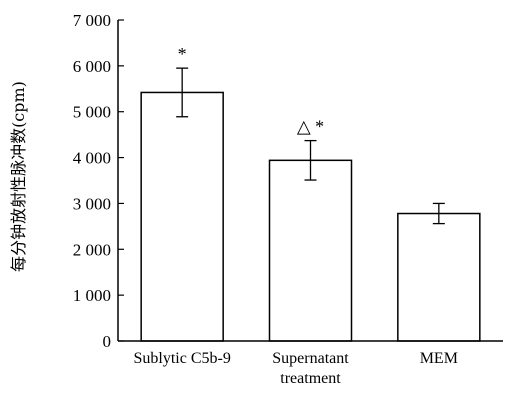 Image resolution: width=514 pixels, height=394 pixels. I want to click on category-label: treatment, so click(310, 378).